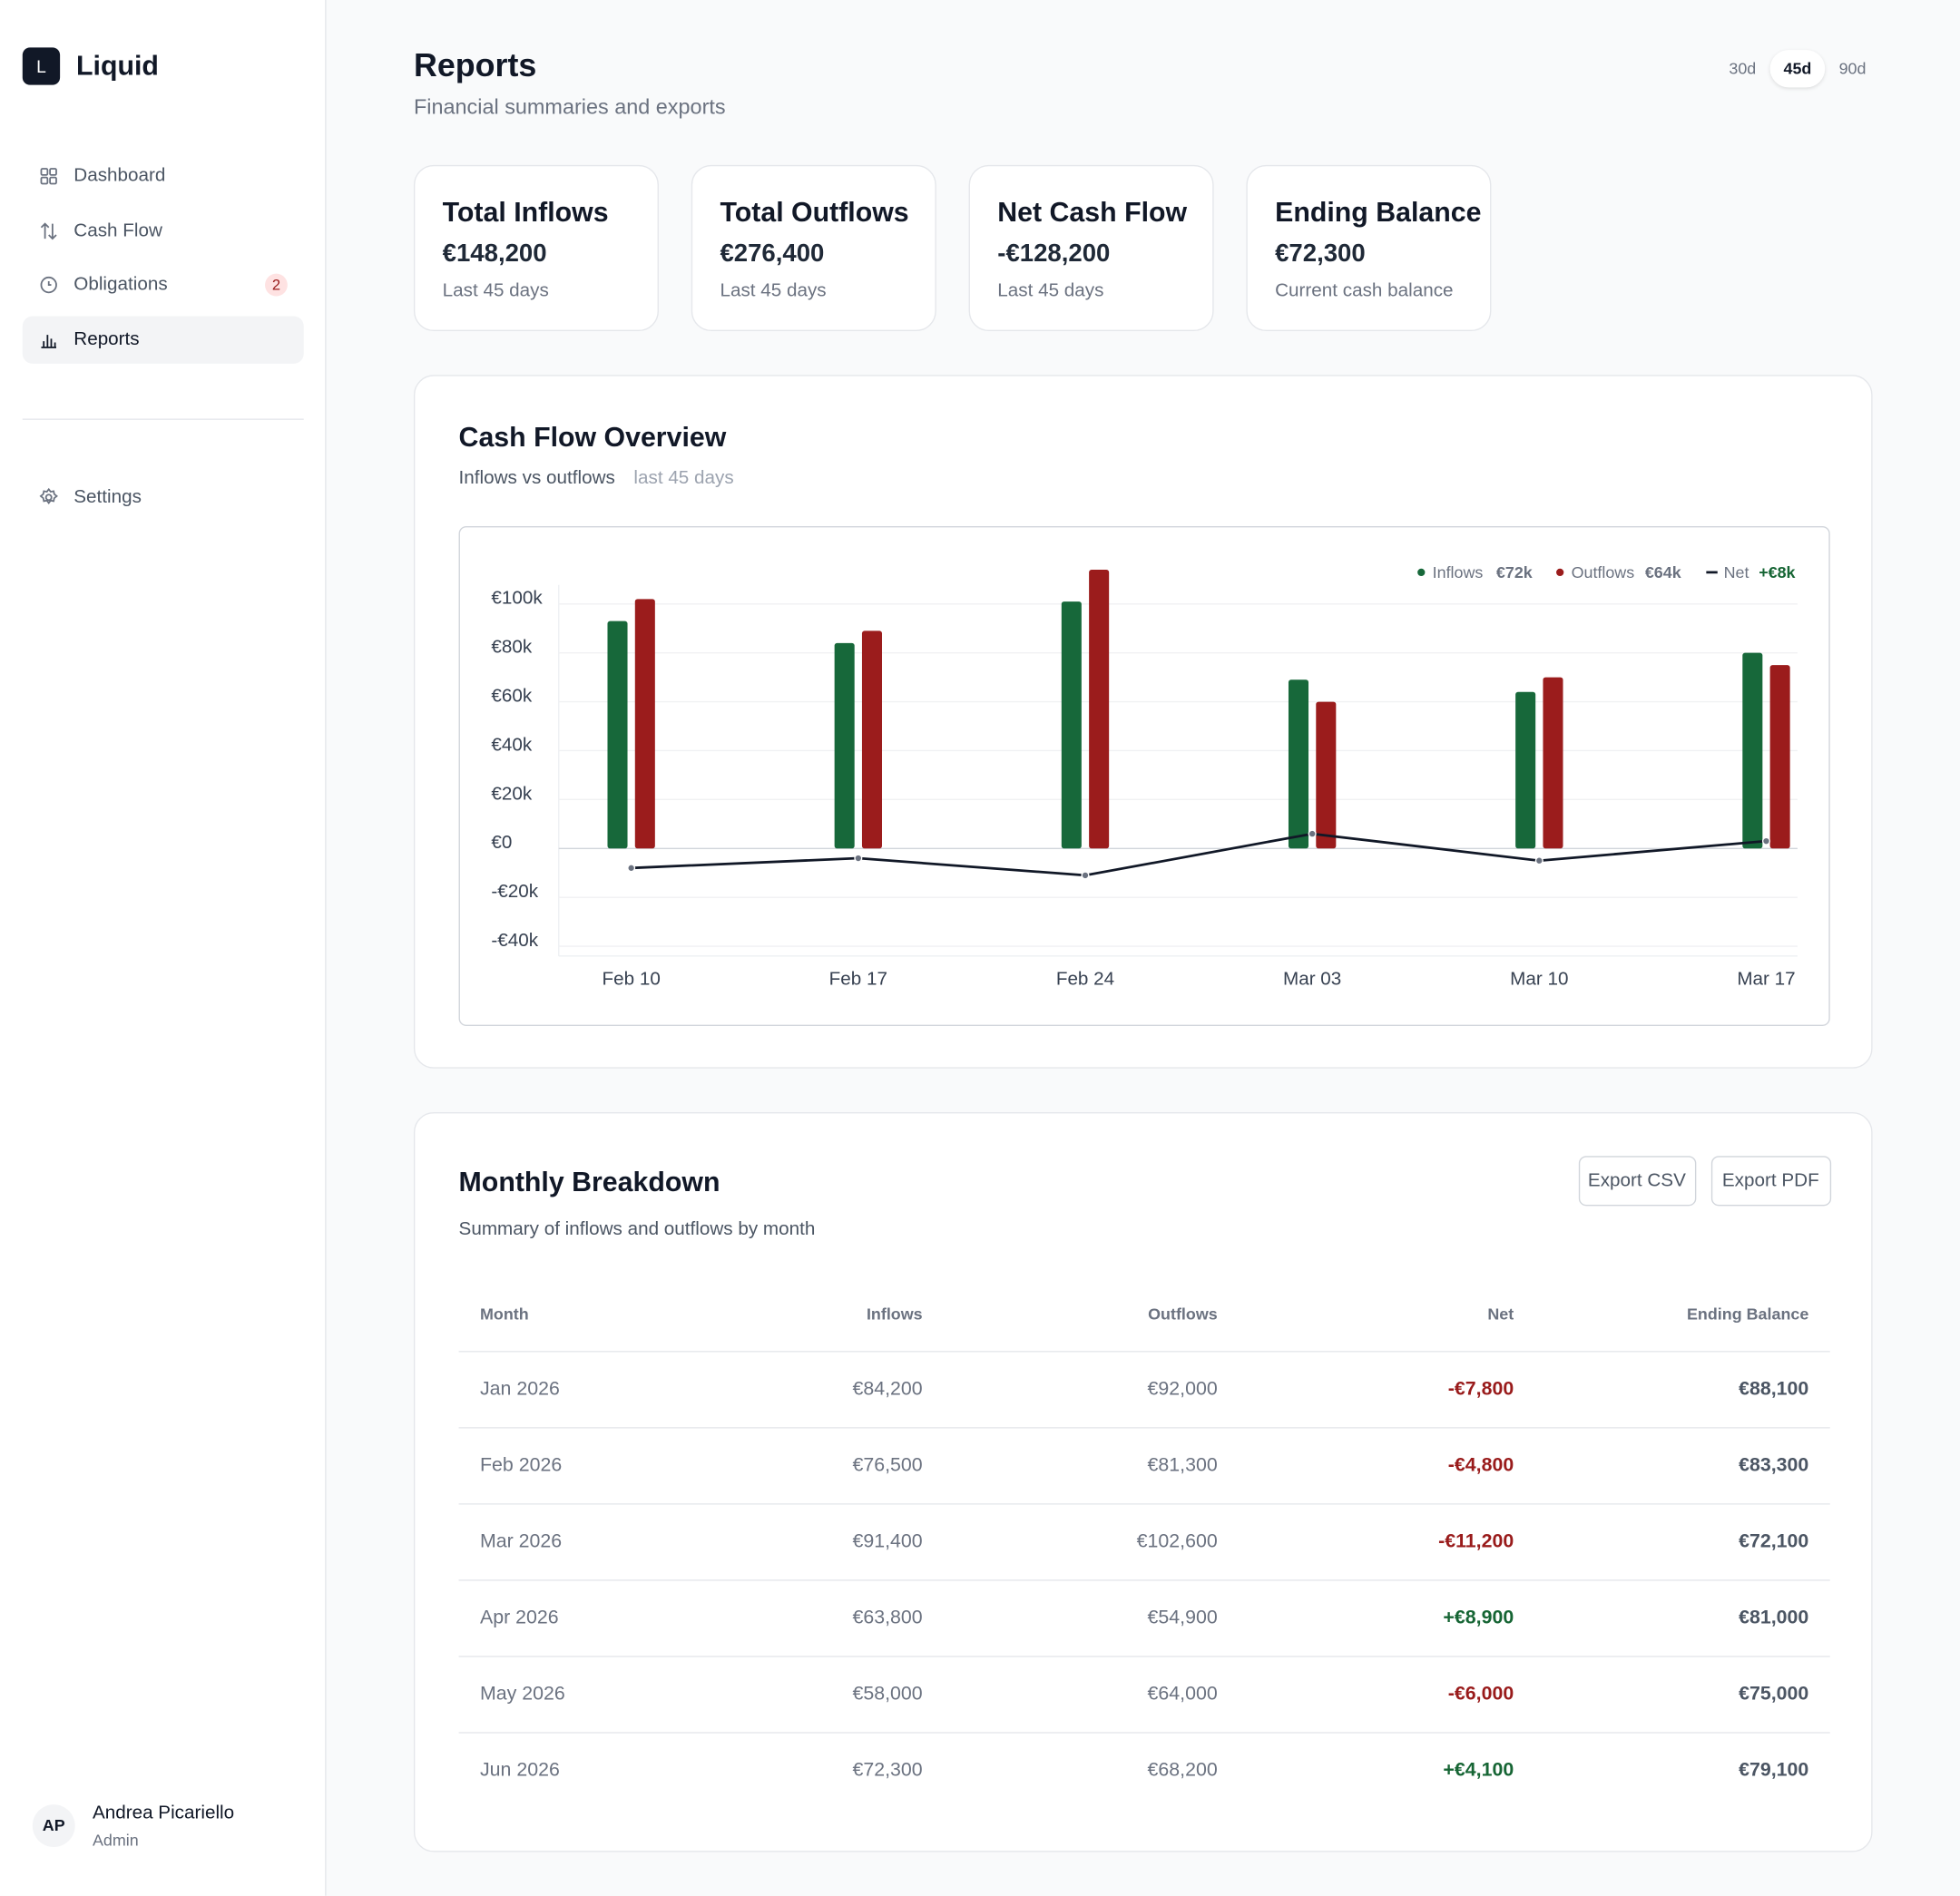  What do you see at coordinates (589, 1181) in the screenshot?
I see `table-title: Monthly Breakdown` at bounding box center [589, 1181].